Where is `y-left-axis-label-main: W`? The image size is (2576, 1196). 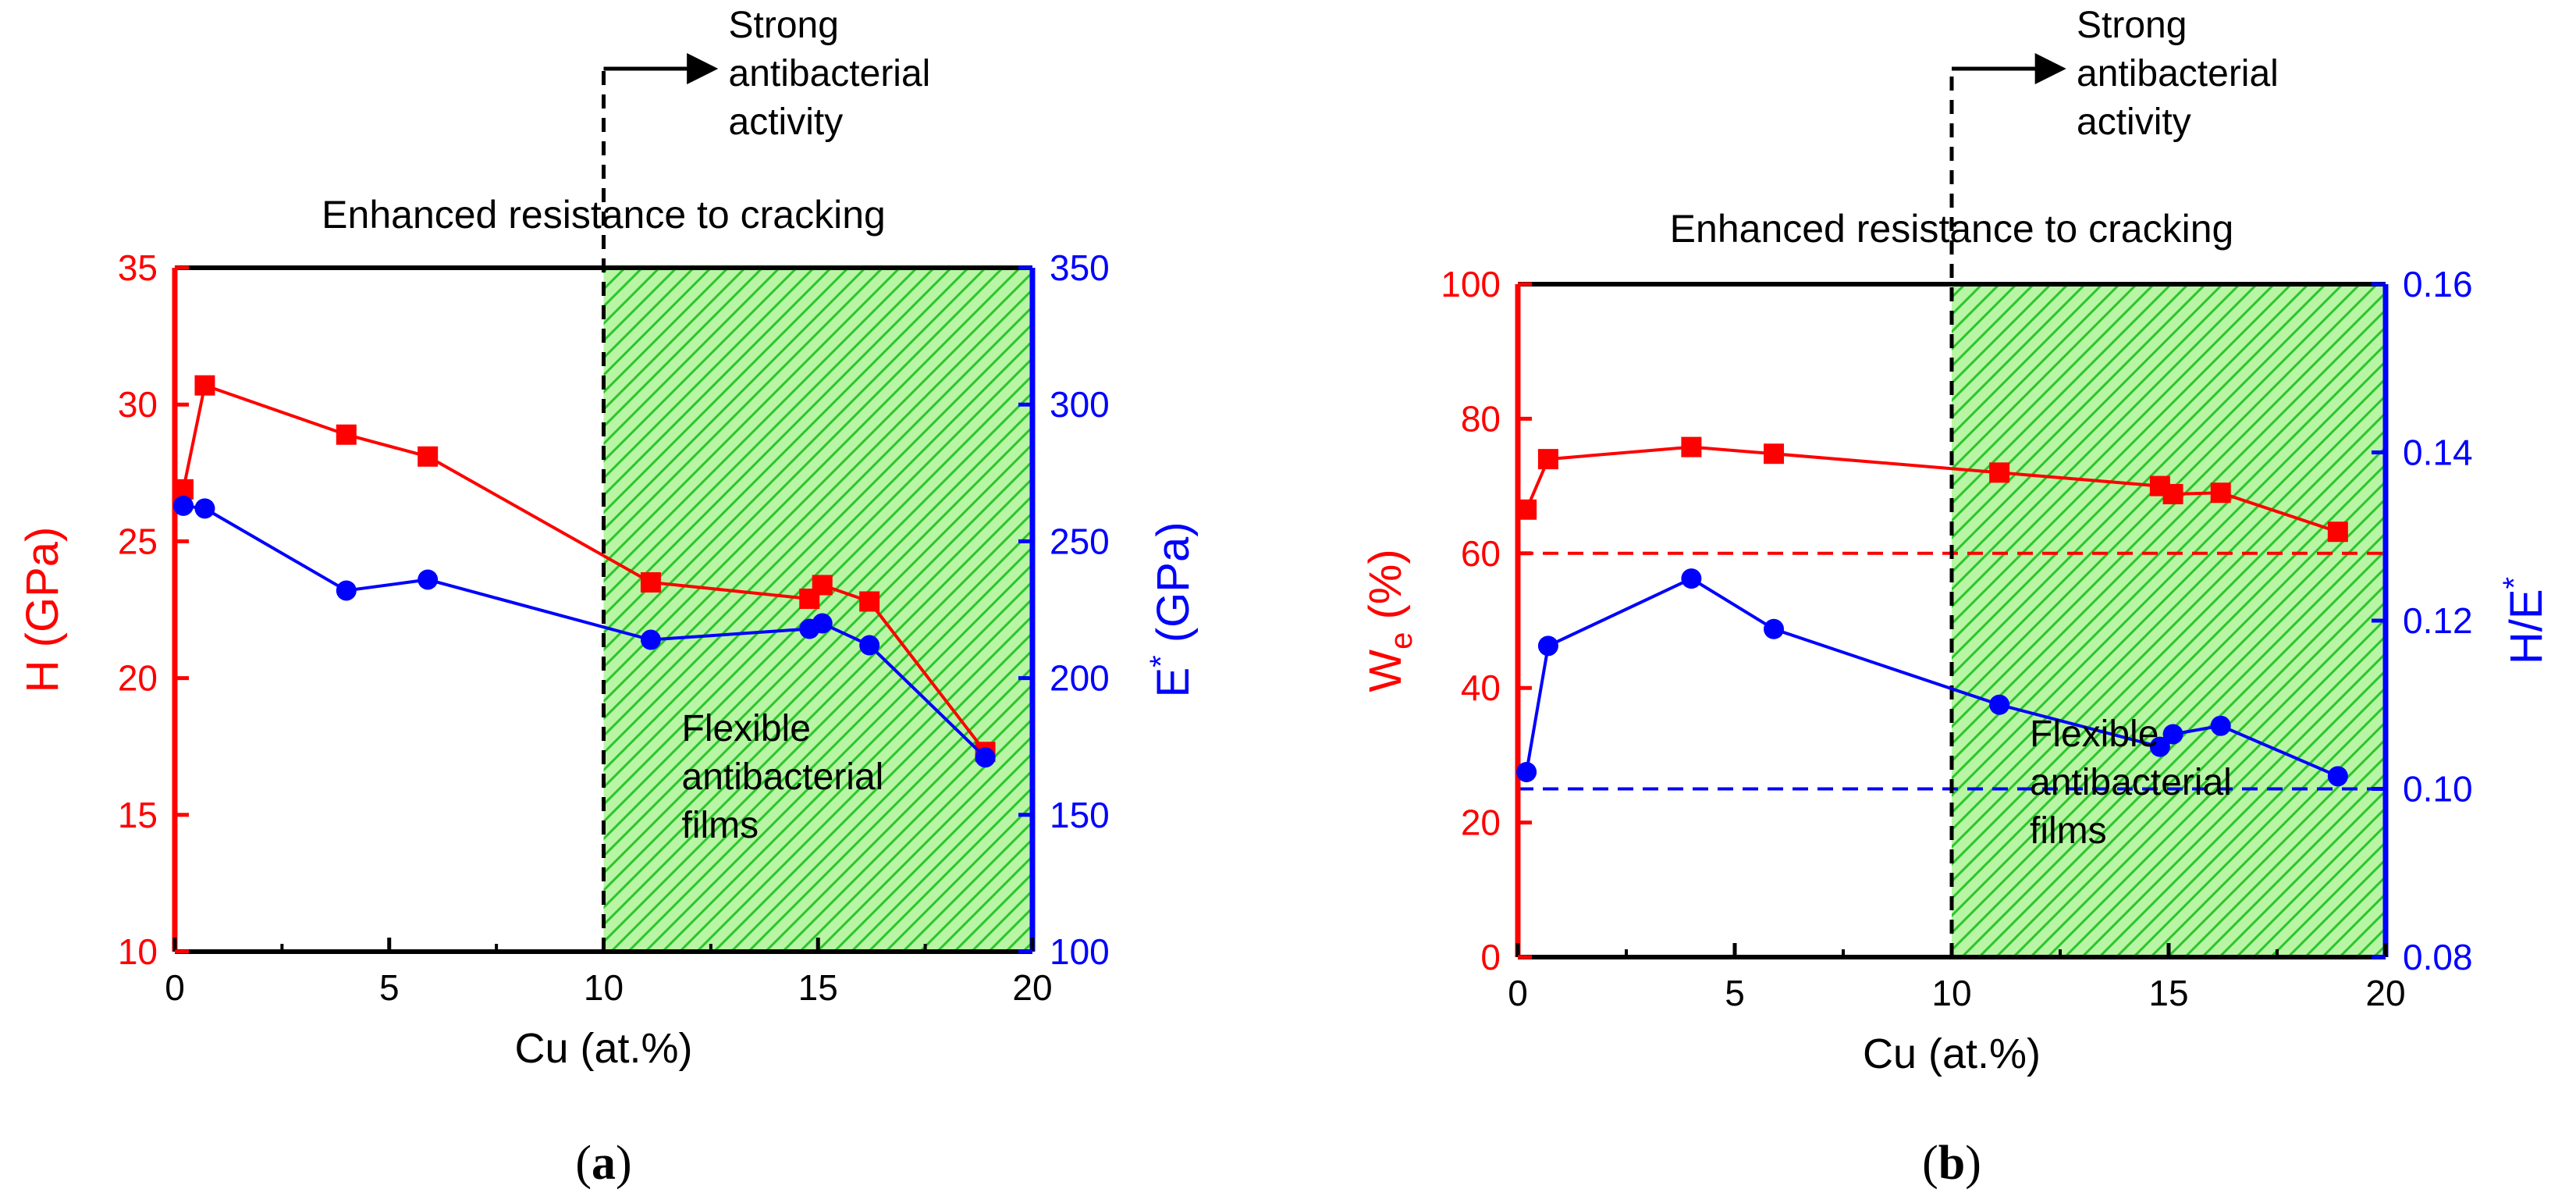 y-left-axis-label-main: W is located at coordinates (1385, 671).